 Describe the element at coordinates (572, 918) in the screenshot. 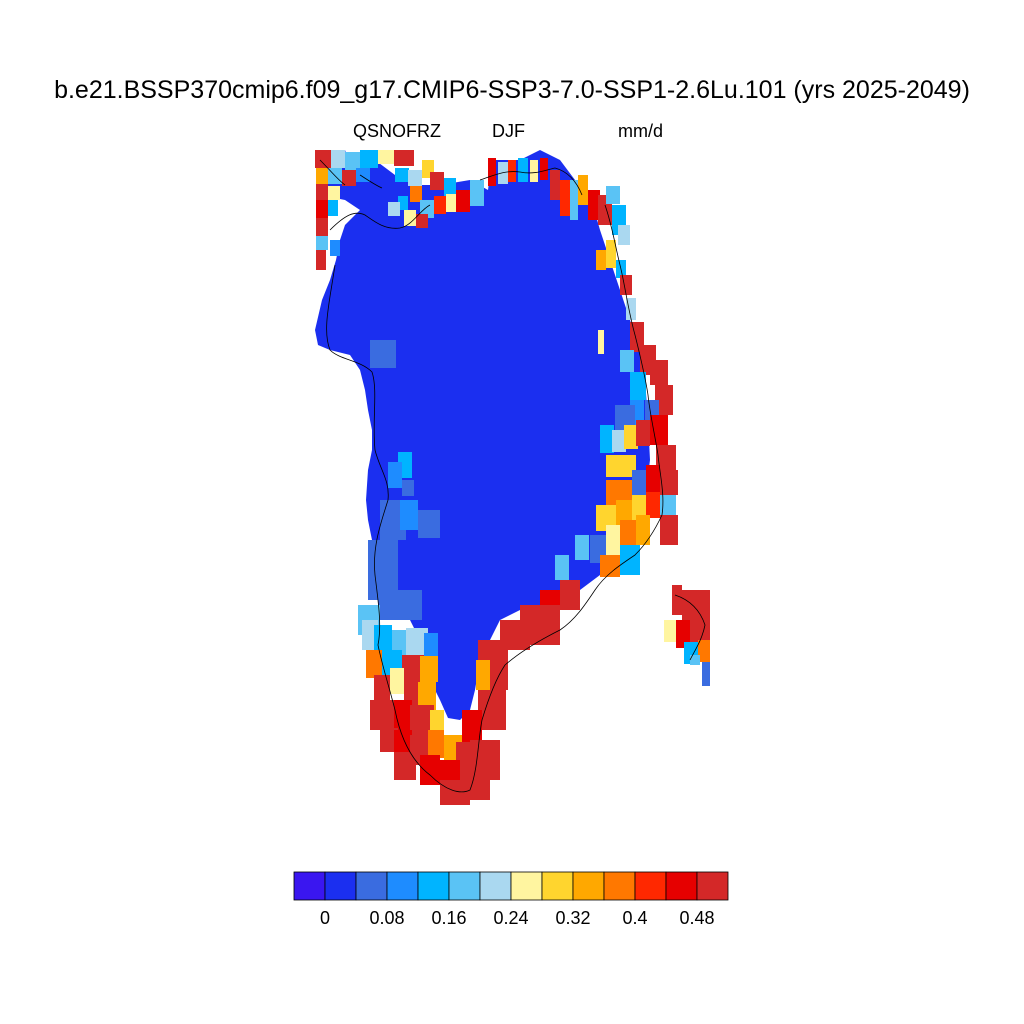

I see `colorbar-tick-label: 0.32` at that location.